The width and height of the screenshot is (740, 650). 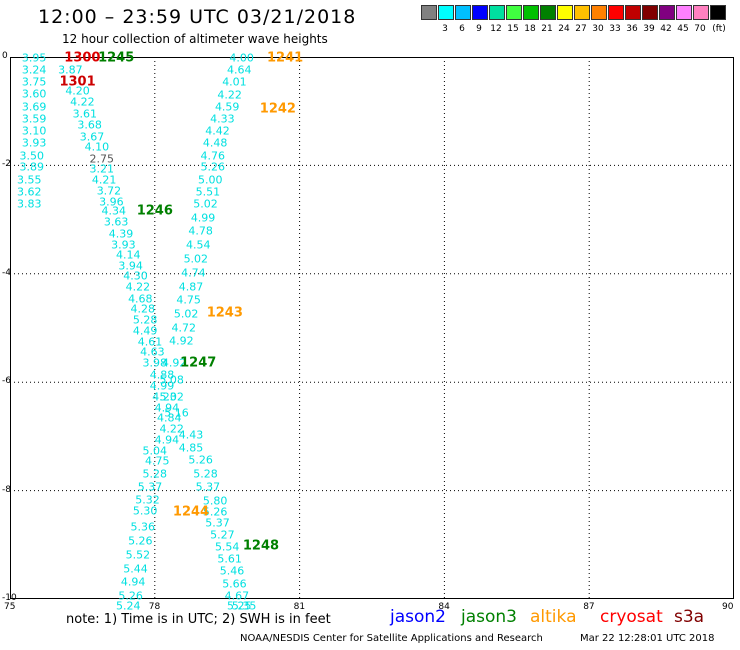 I want to click on y-tick-label: -4, so click(x=6, y=273).